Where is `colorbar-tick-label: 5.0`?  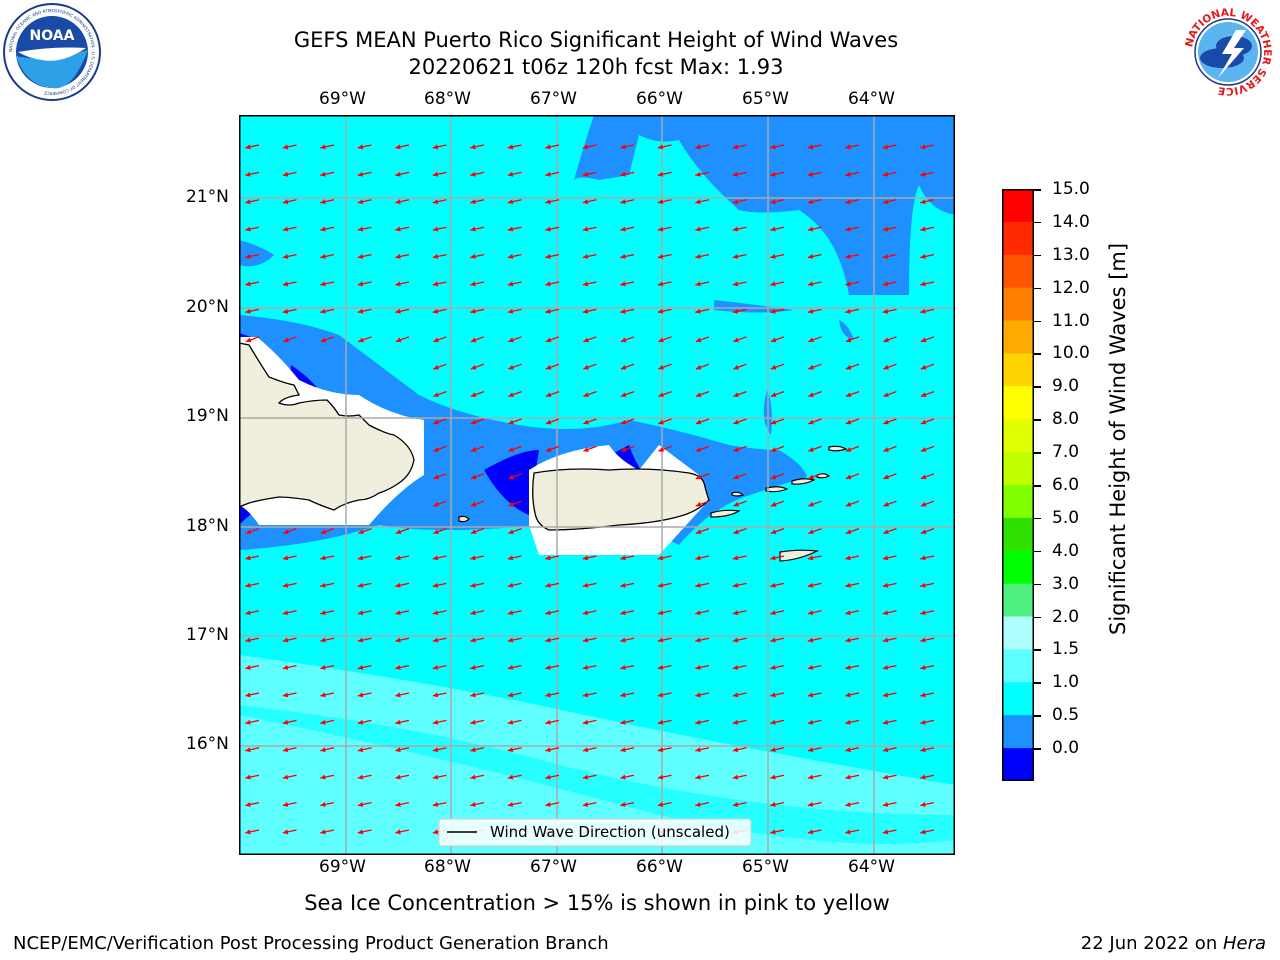 colorbar-tick-label: 5.0 is located at coordinates (1066, 517).